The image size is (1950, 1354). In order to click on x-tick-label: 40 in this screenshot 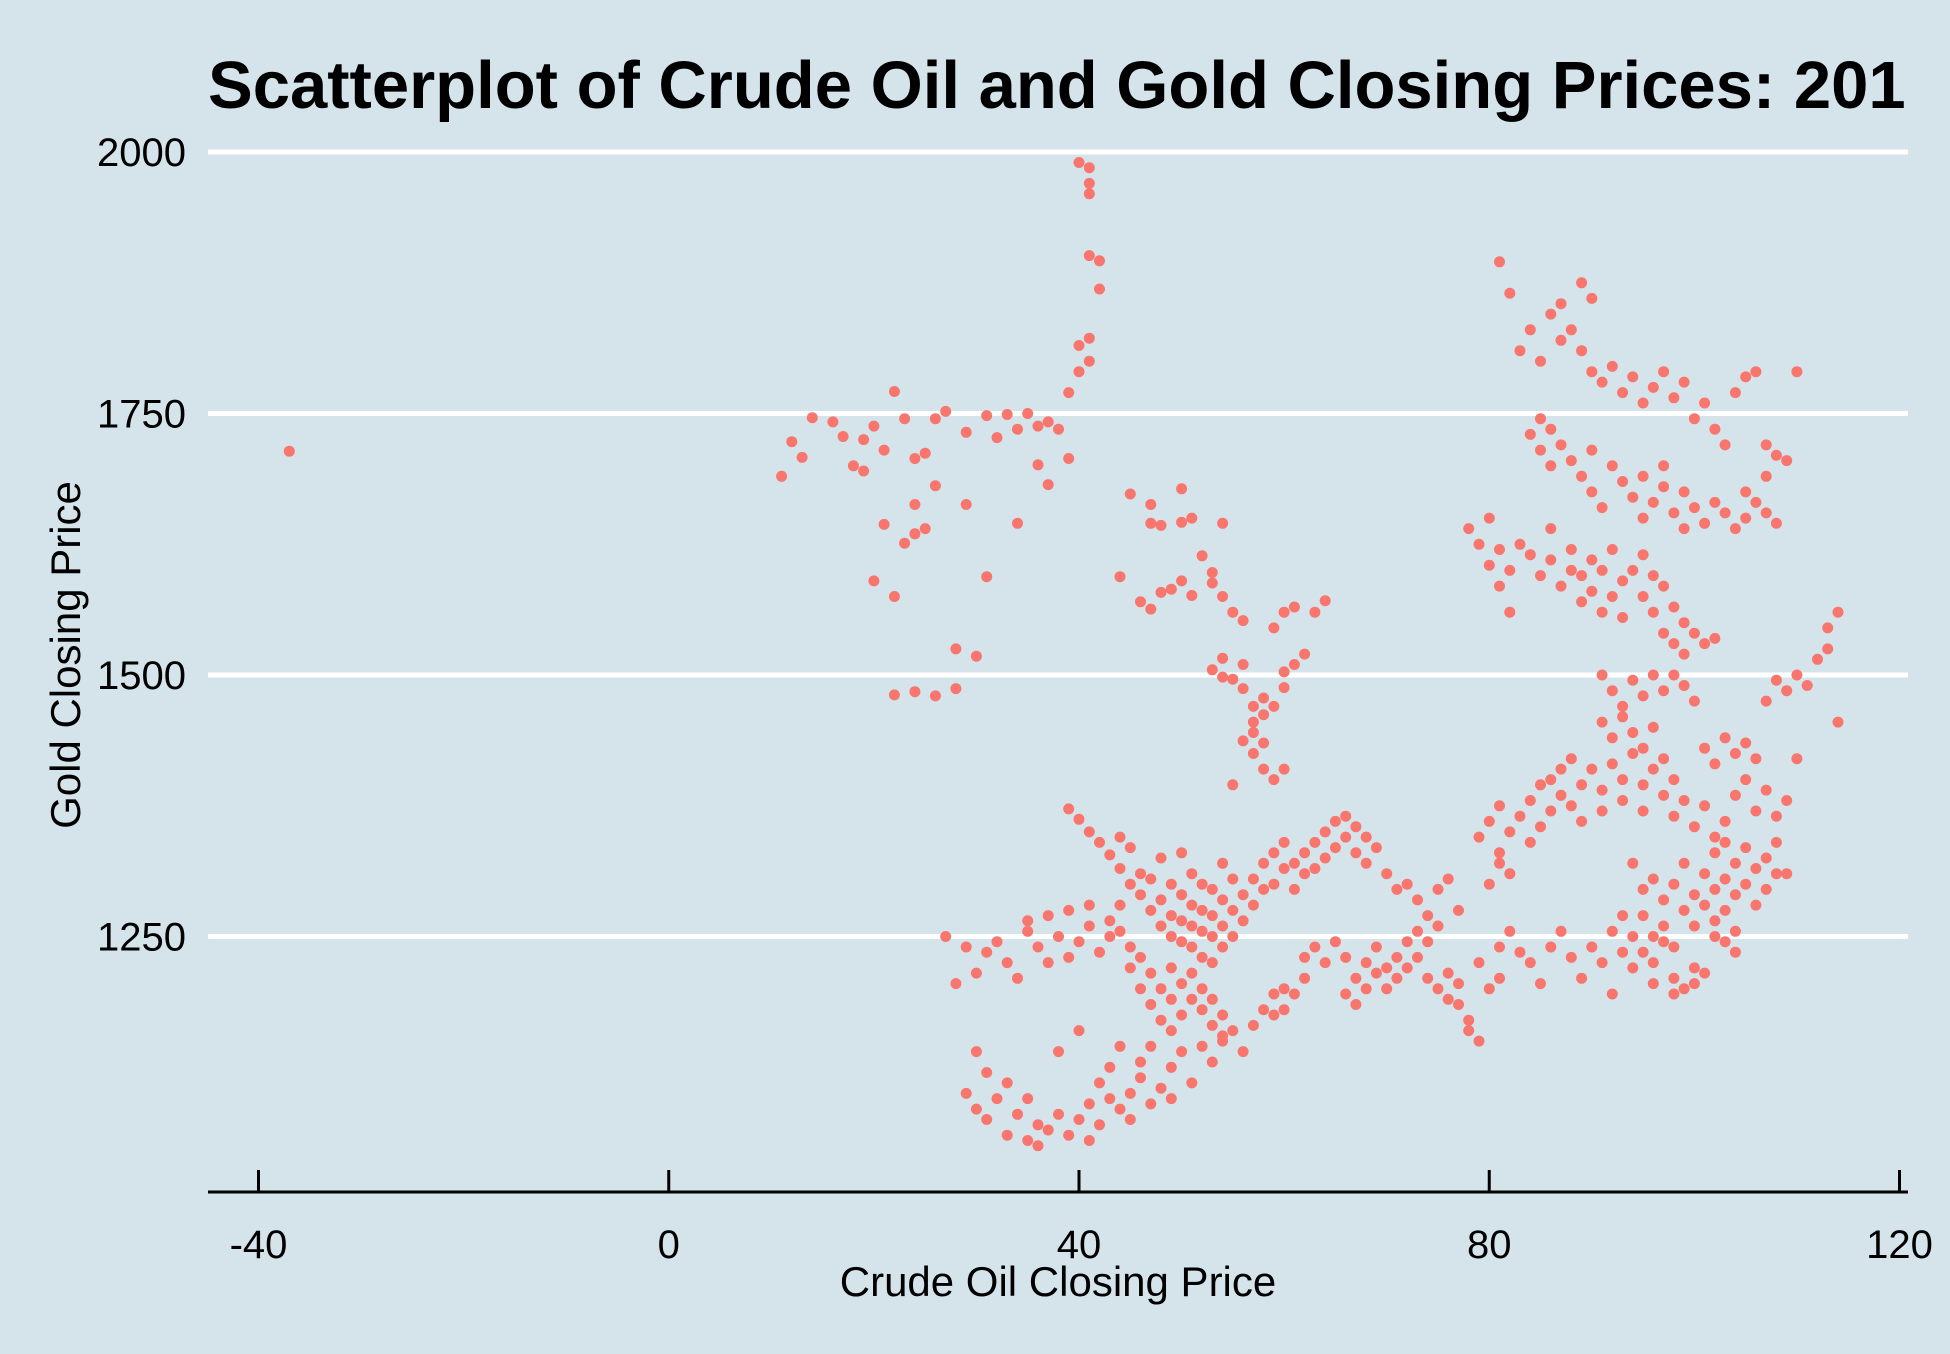, I will do `click(1079, 1245)`.